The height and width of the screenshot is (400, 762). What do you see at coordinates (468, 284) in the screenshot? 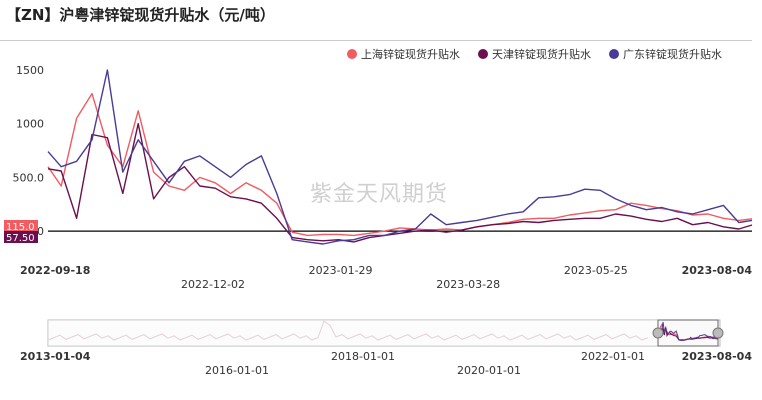
I see `x-tick-label: 2023-03-28` at bounding box center [468, 284].